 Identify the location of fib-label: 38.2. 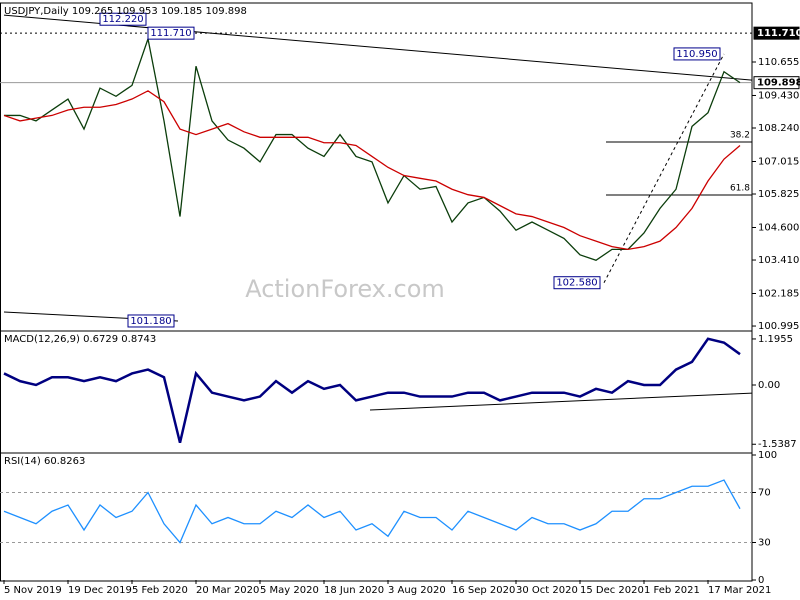
(740, 135).